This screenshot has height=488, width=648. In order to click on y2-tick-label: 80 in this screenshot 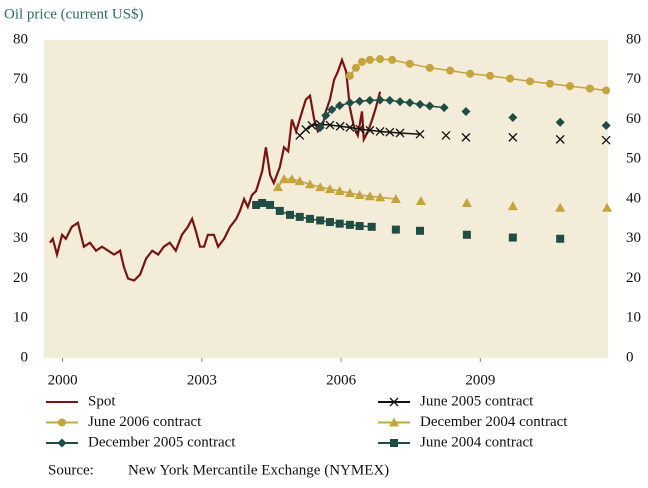, I will do `click(633, 39)`.